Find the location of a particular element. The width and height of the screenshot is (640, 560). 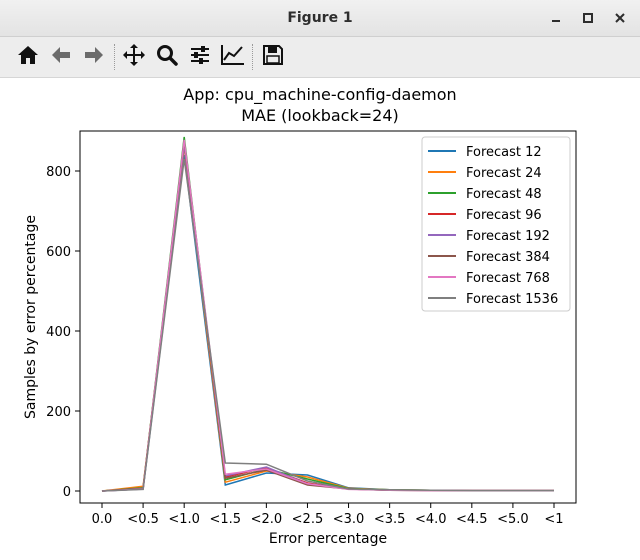

close-button is located at coordinates (620, 18).